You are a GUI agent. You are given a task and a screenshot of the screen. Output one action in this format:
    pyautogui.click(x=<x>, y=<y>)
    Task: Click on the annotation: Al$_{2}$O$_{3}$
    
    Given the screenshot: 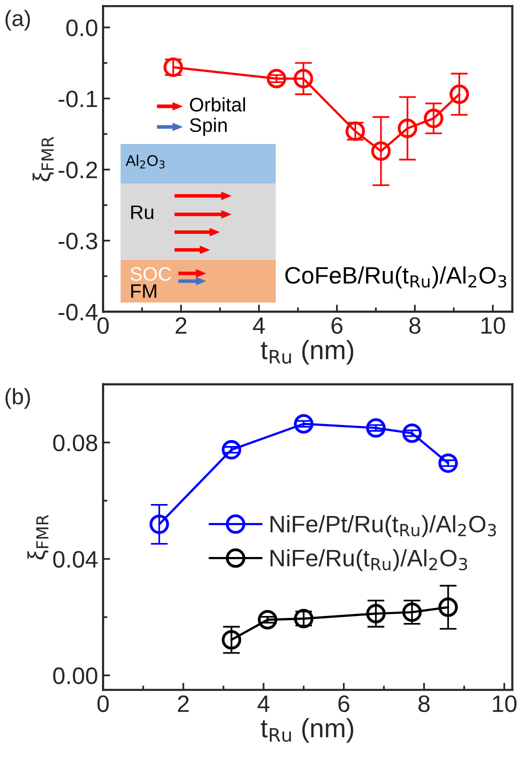 What is the action you would take?
    pyautogui.click(x=145, y=161)
    